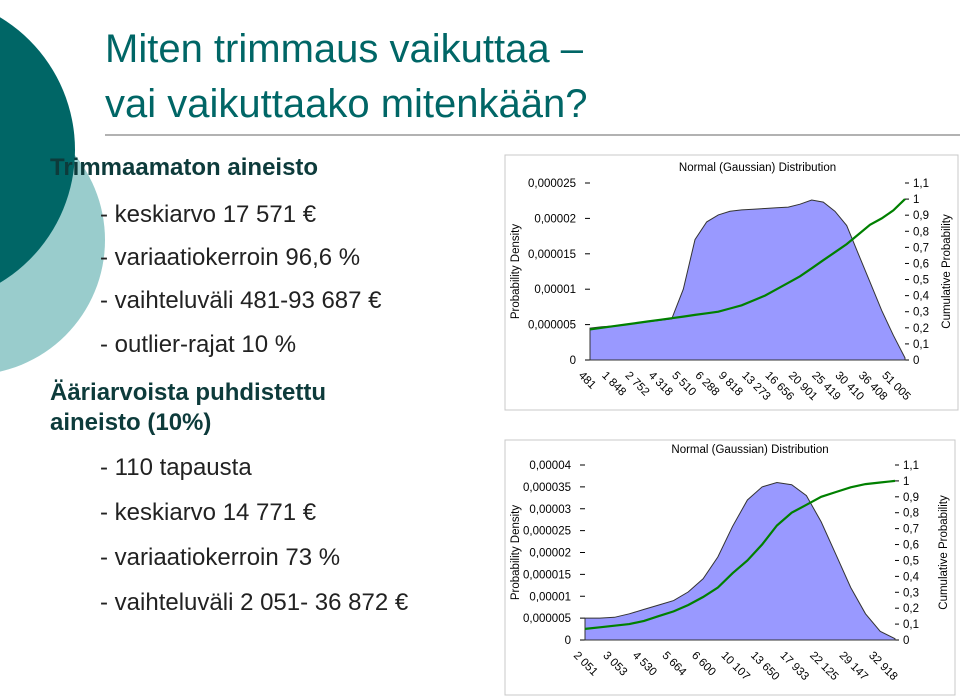 This screenshot has height=698, width=960. I want to click on section-heading: Ääriarvoista puhdistettu, so click(188, 392).